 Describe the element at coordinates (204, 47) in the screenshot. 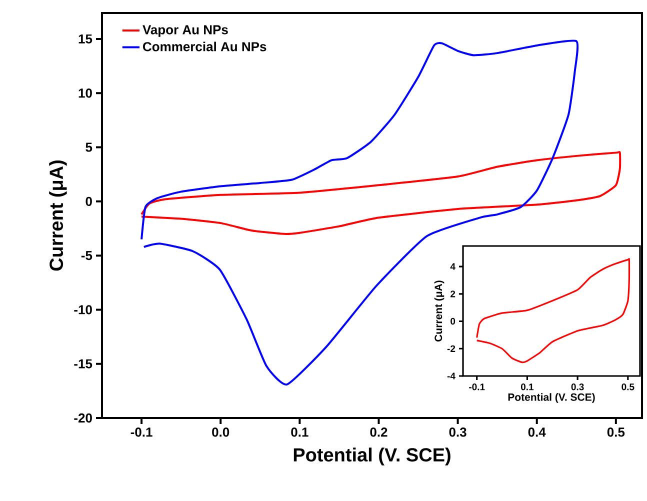

I see `legend-label: Commercial Au NPs` at that location.